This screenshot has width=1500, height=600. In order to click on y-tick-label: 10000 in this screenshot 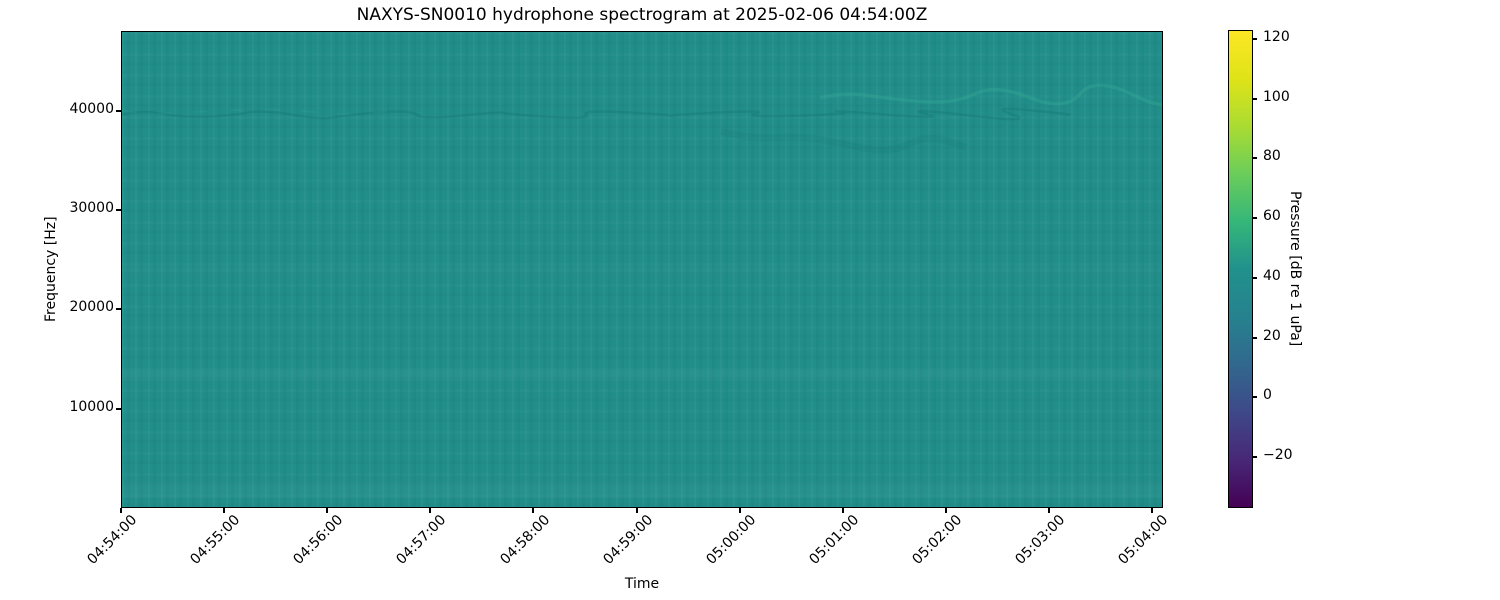, I will do `click(91, 406)`.